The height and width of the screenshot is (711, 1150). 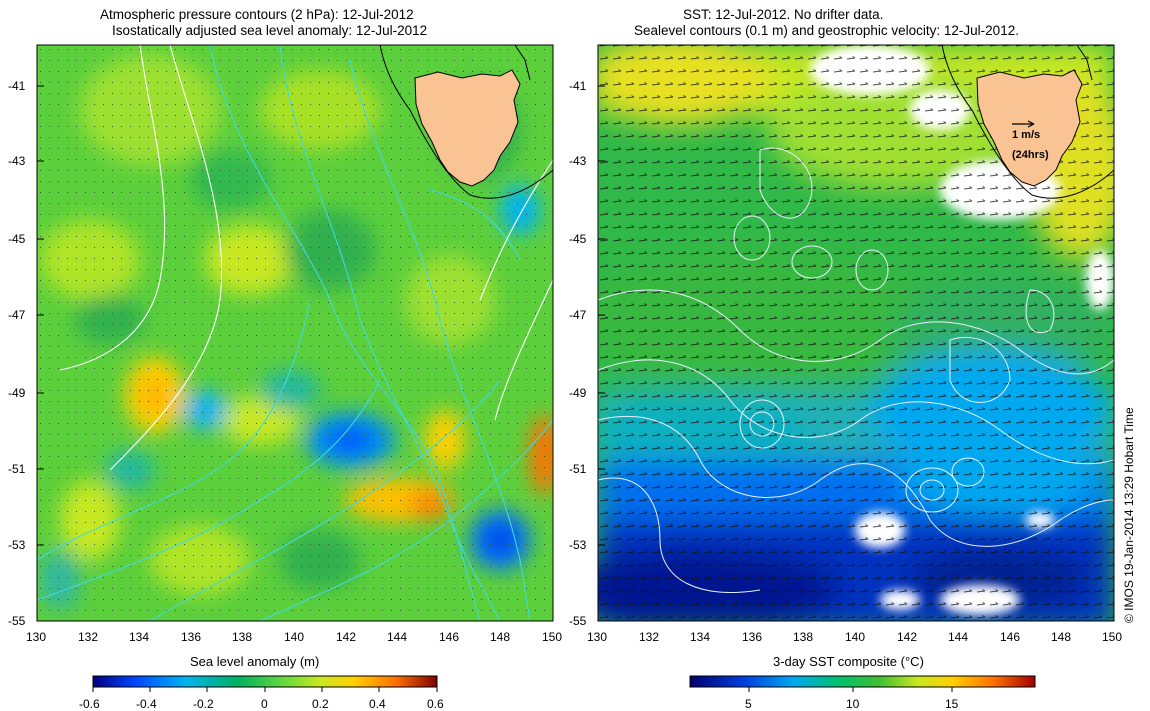 I want to click on left-lat-tick: -49, so click(x=17, y=393).